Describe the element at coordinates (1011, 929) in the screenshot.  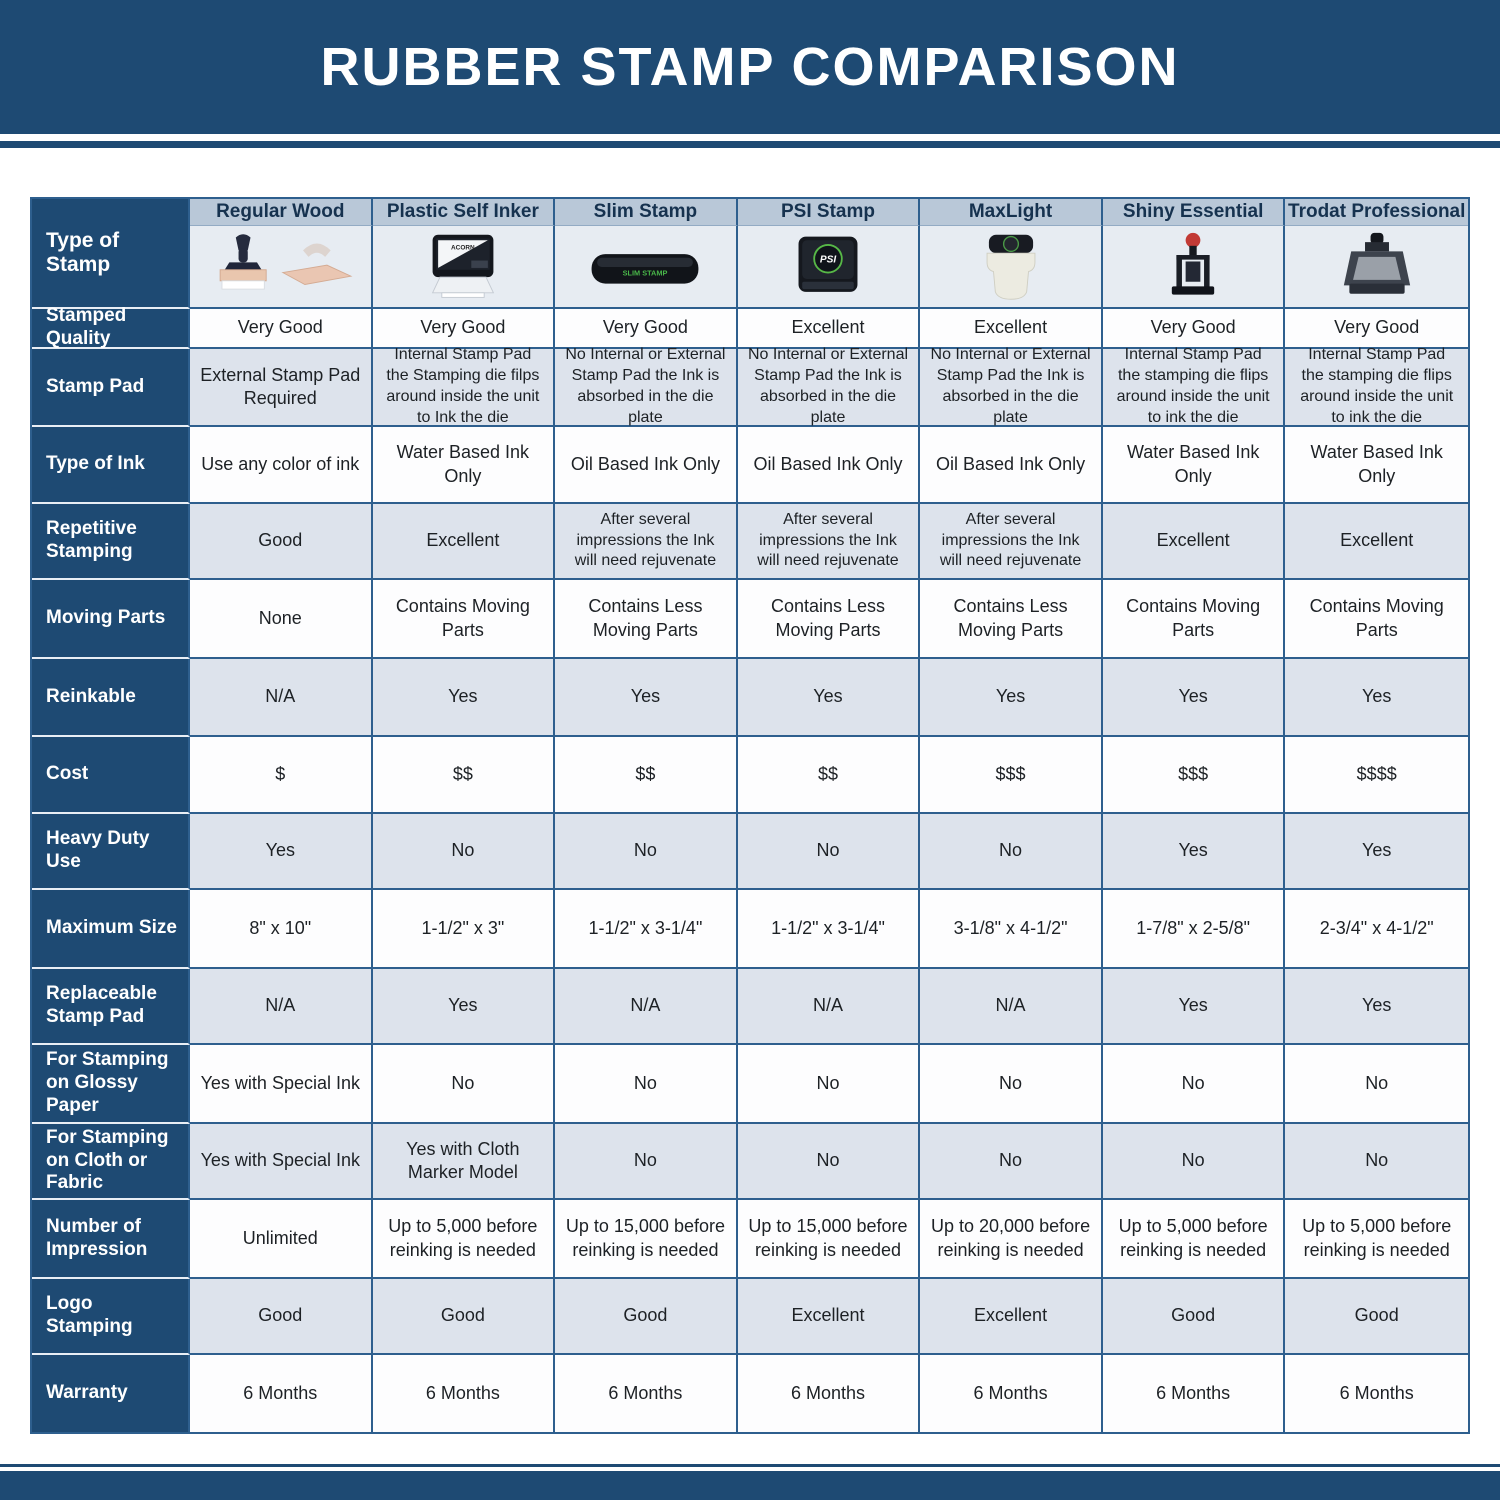
I see `table-cell: 3-1/8" x 4-1/2"` at that location.